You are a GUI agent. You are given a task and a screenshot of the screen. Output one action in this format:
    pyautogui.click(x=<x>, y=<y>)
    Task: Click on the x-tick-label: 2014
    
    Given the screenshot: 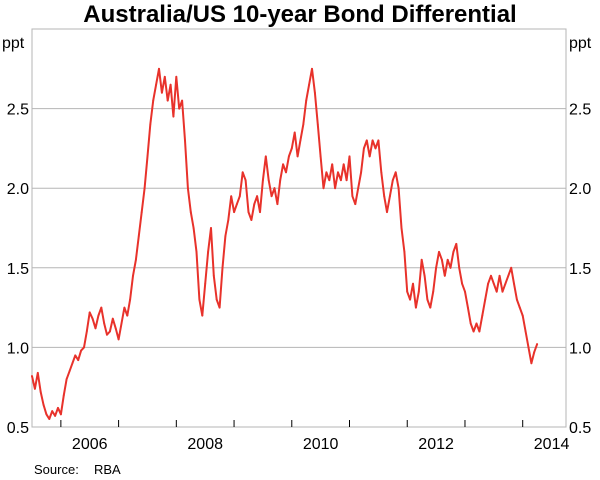 What is the action you would take?
    pyautogui.click(x=552, y=444)
    